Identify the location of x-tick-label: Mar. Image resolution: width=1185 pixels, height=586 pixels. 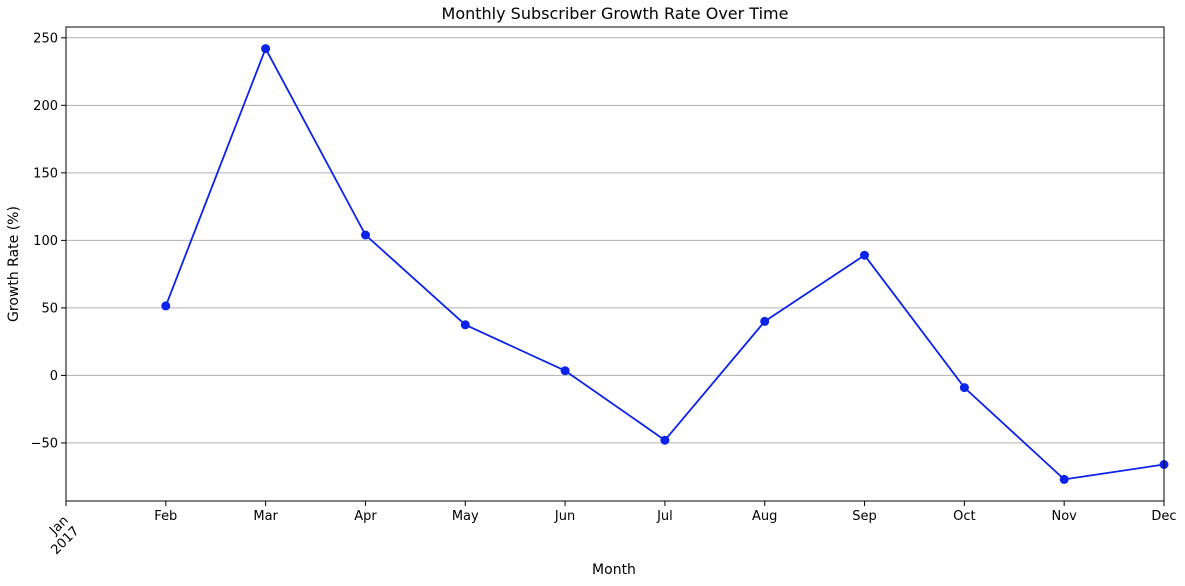
(265, 516).